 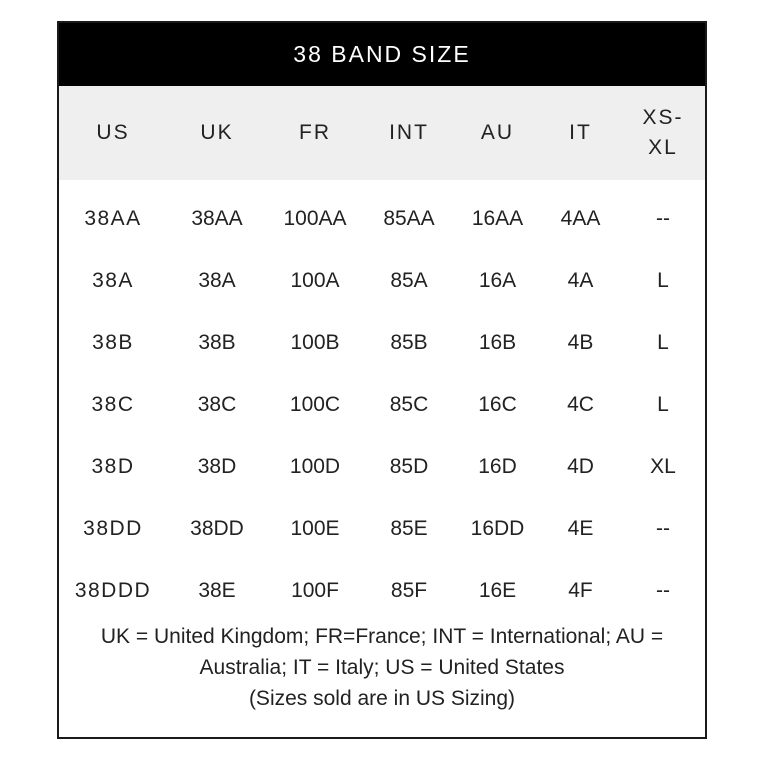 What do you see at coordinates (497, 466) in the screenshot?
I see `cell-au: 16D` at bounding box center [497, 466].